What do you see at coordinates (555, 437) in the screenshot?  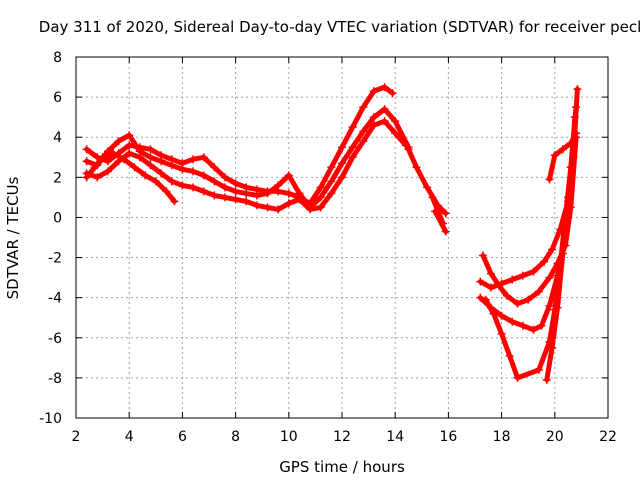 I see `x-tick-label: 20` at bounding box center [555, 437].